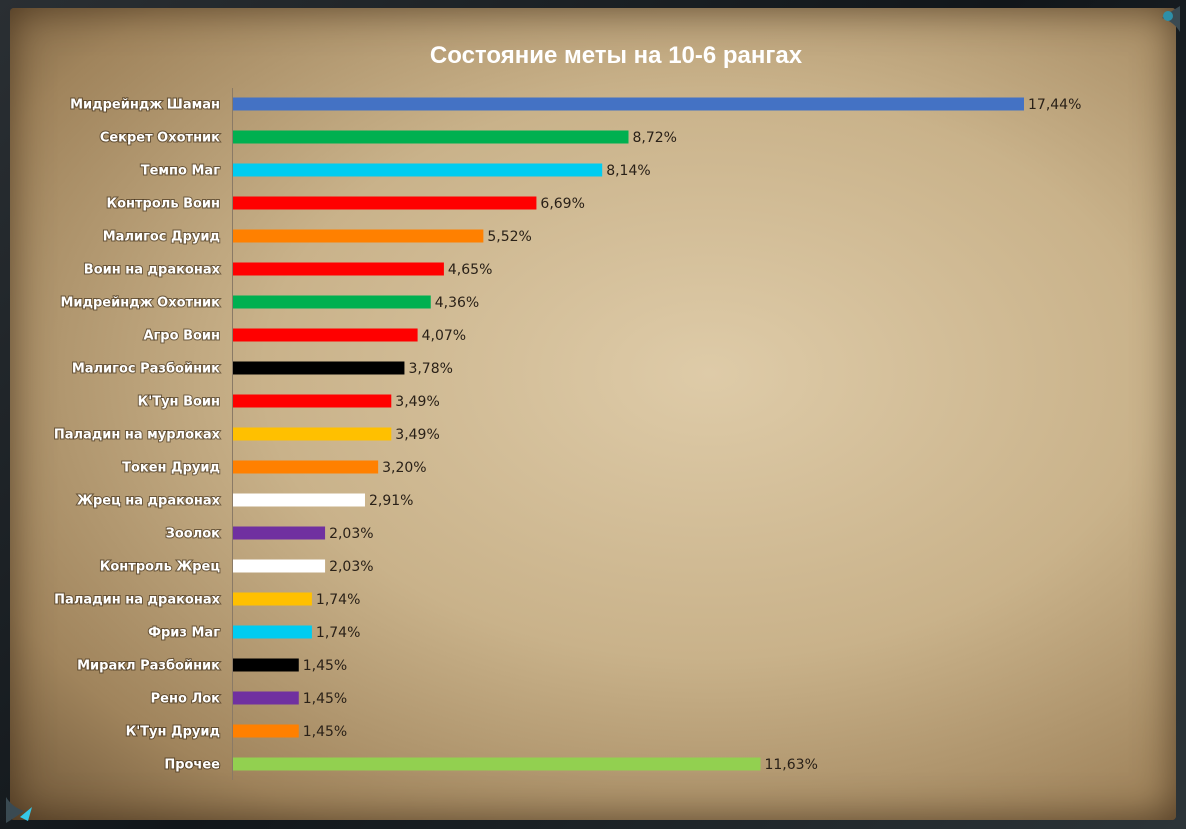  What do you see at coordinates (148, 666) in the screenshot?
I see `category-label: Миракл Разбойник` at bounding box center [148, 666].